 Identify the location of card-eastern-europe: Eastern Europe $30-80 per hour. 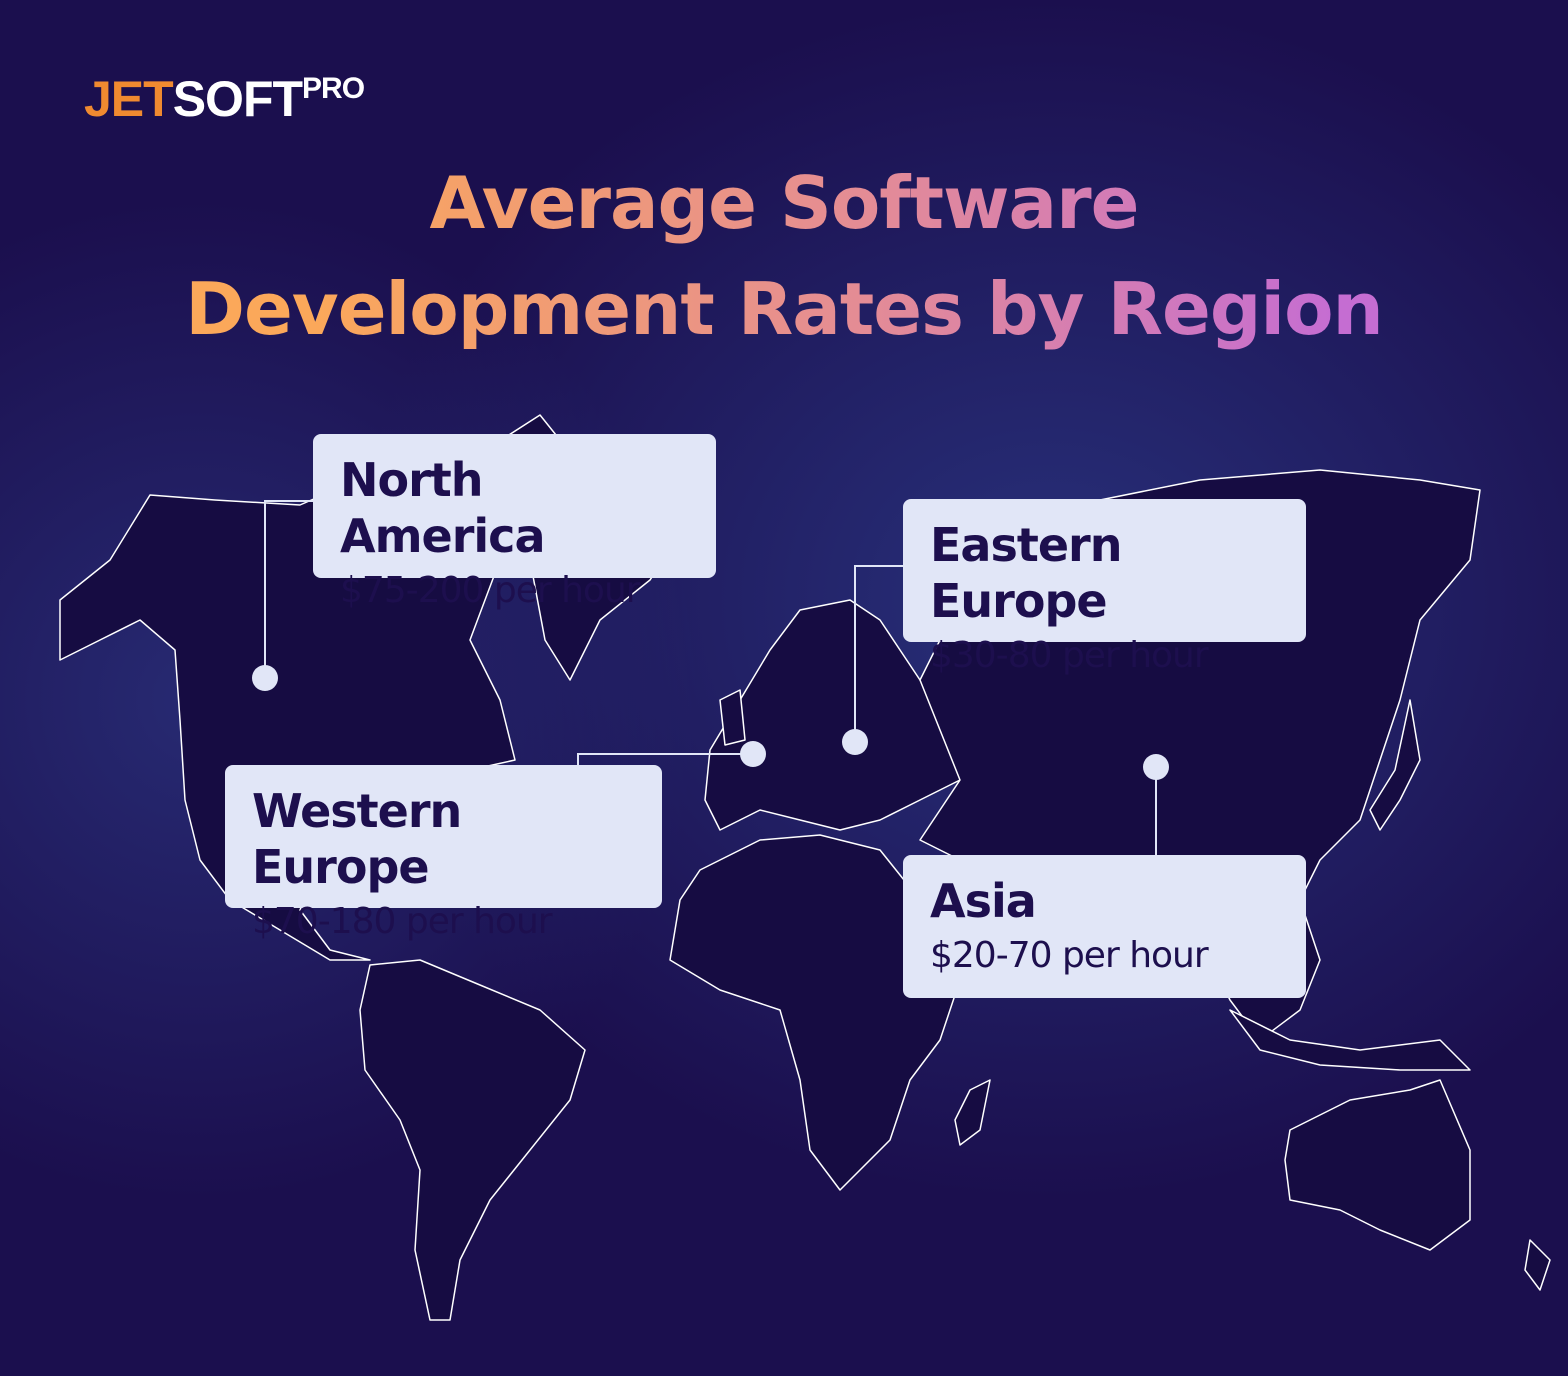
(1104, 587).